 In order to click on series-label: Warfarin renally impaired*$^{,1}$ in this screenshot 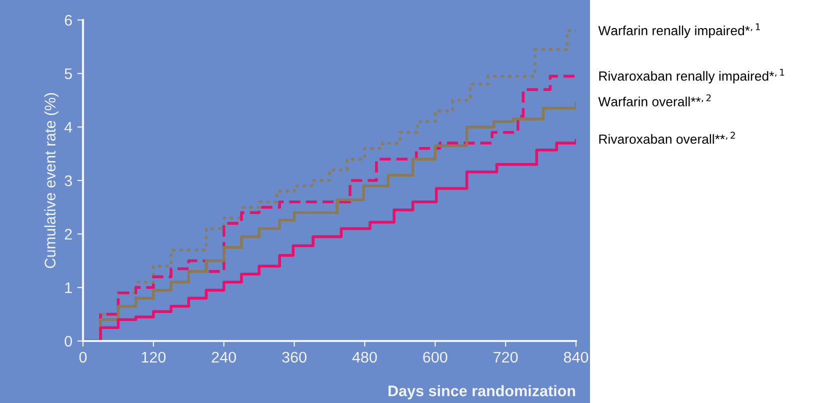, I will do `click(679, 30)`.